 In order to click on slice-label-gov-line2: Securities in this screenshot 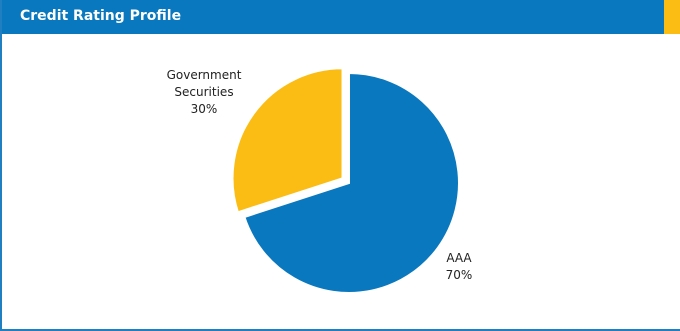, I will do `click(203, 92)`.